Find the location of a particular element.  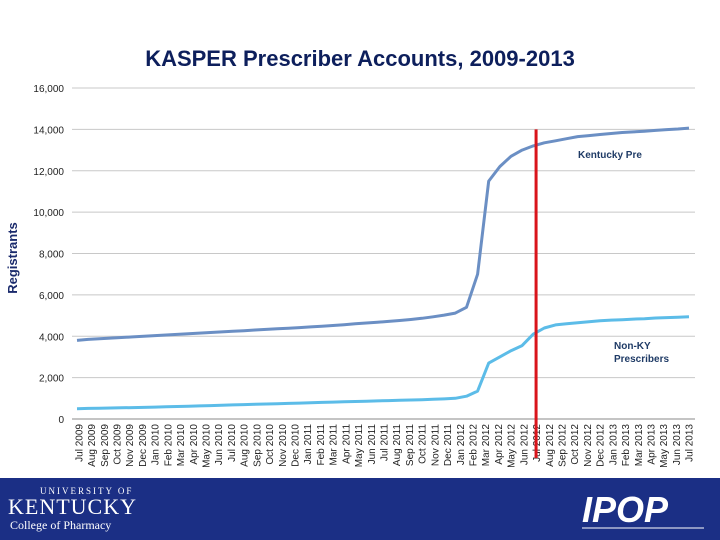

x-tick-label: Feb 2012 is located at coordinates (474, 445).